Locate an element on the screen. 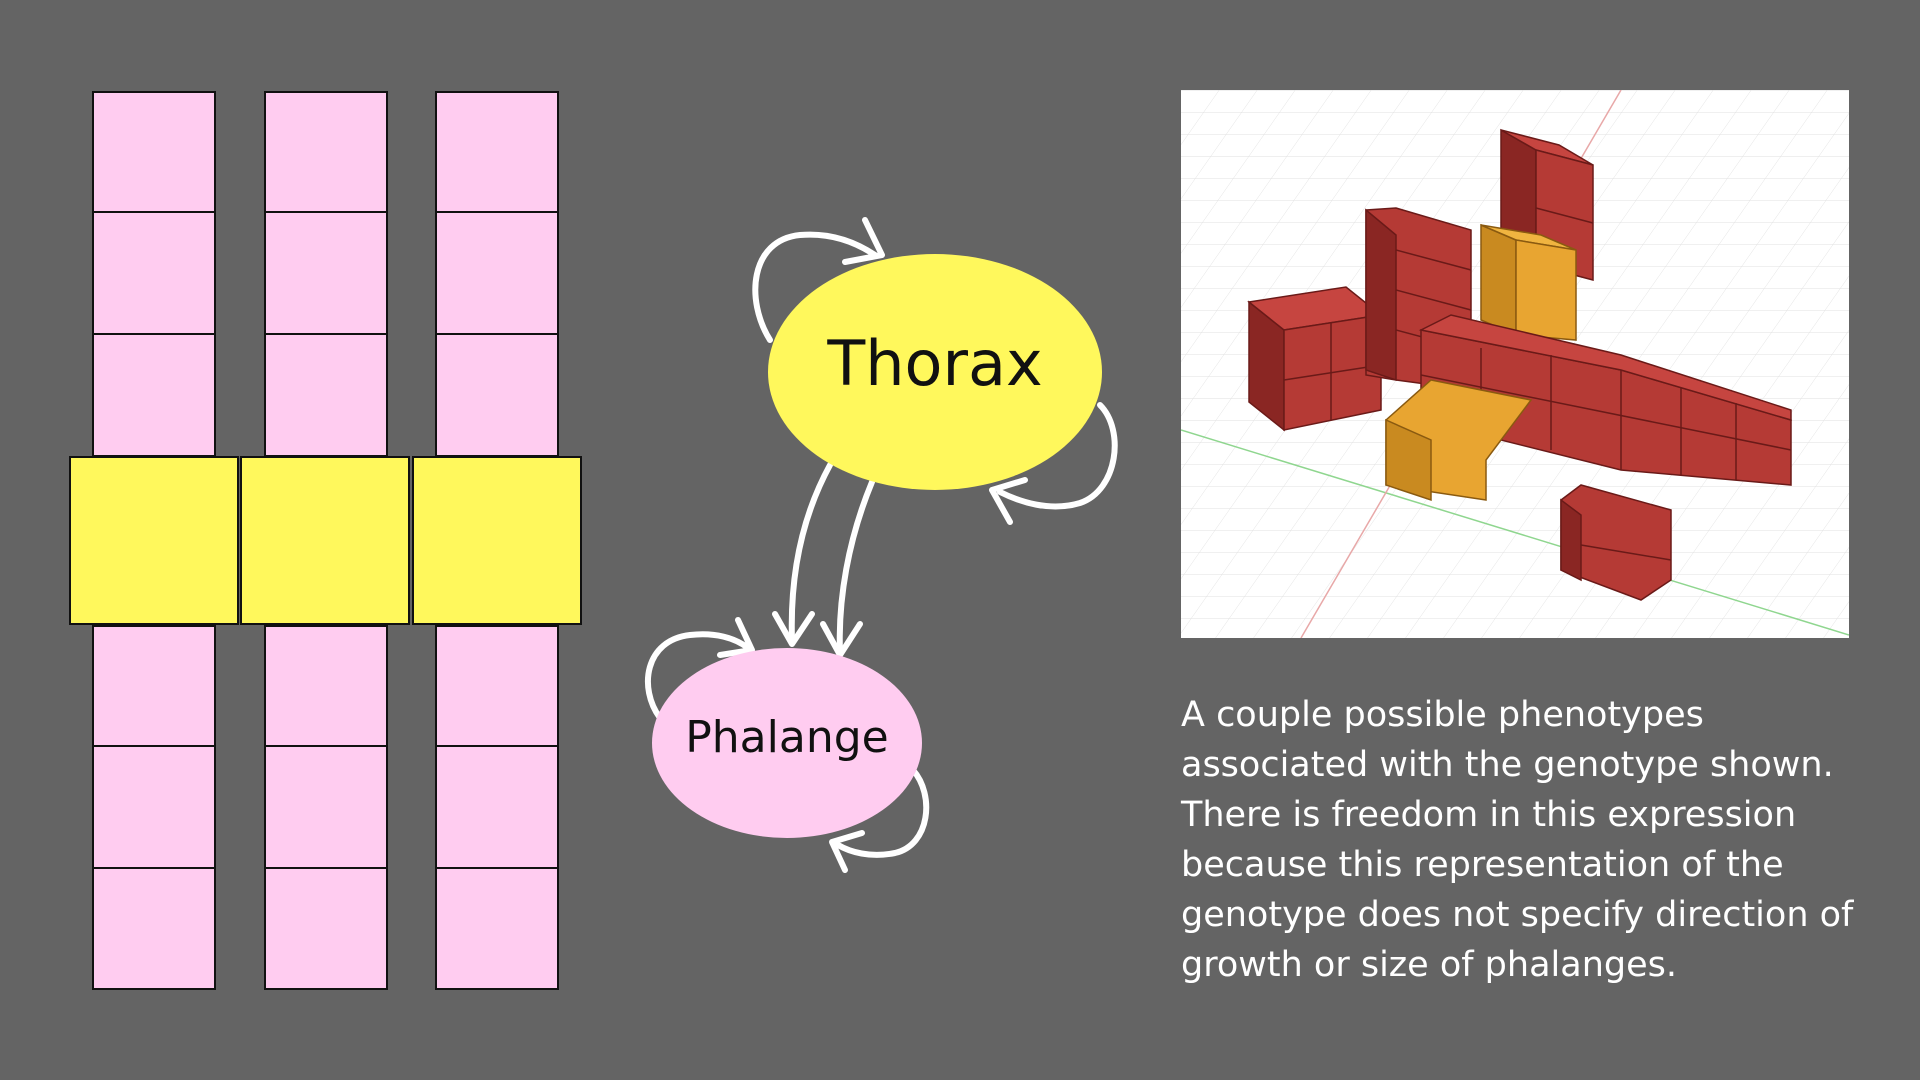 The height and width of the screenshot is (1080, 1920). thorax-node is located at coordinates (935, 372).